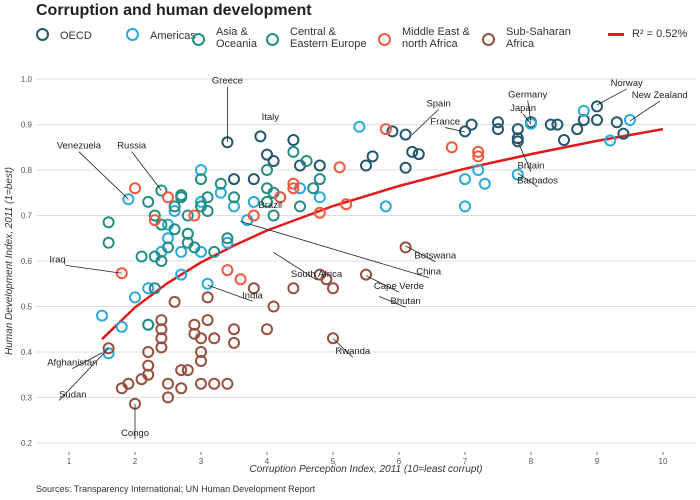 This screenshot has height=500, width=700. I want to click on annotation-label: Botswana, so click(435, 256).